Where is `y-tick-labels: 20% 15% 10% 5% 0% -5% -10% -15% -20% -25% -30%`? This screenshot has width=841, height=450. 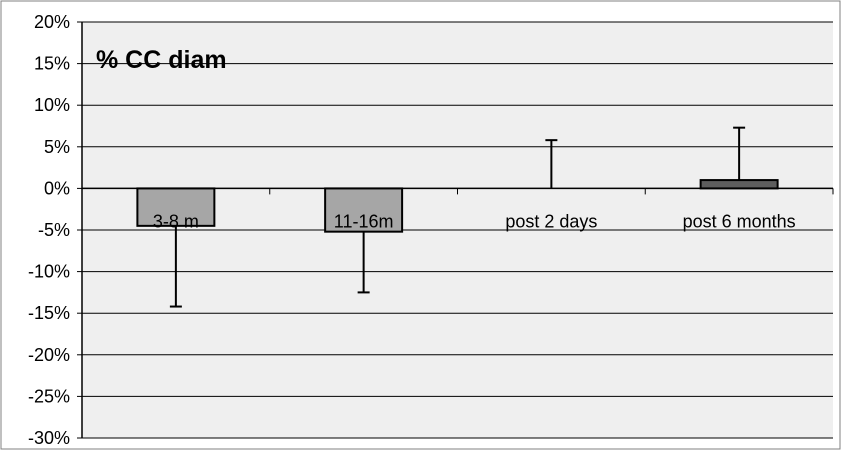 y-tick-labels: 20% 15% 10% 5% 0% -5% -10% -15% -20% -25% -30% is located at coordinates (49, 230).